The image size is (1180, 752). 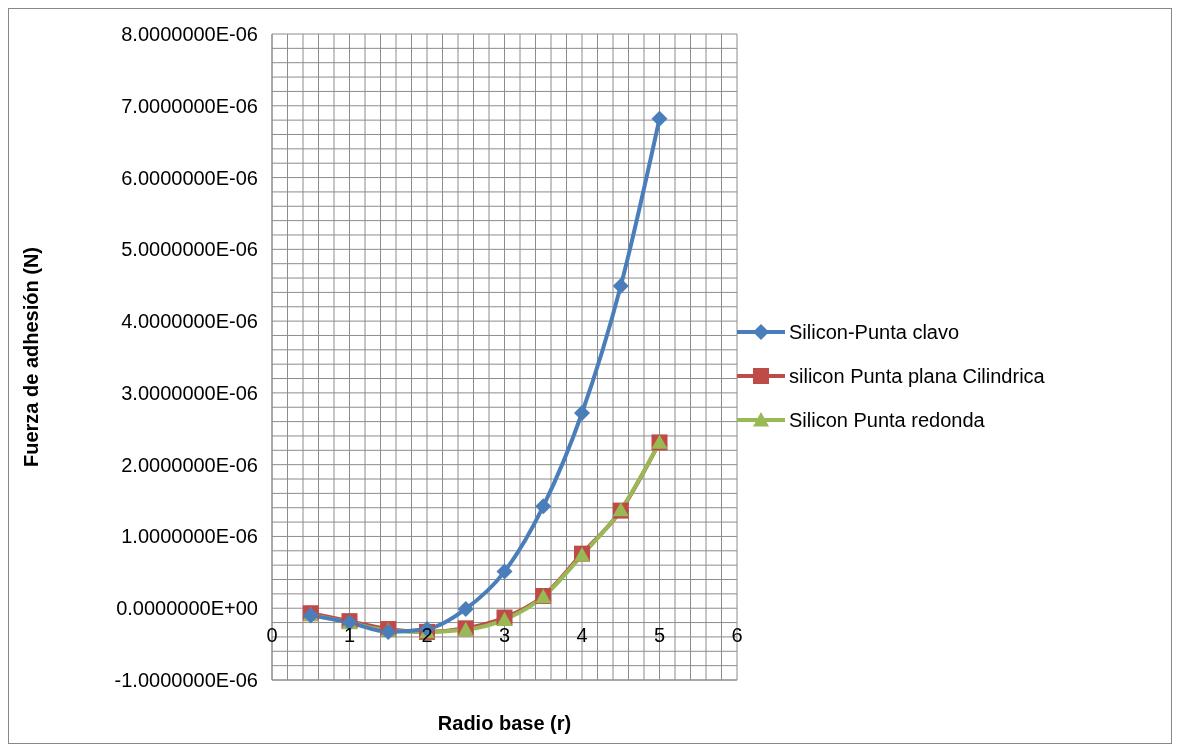 I want to click on x-axis-title: Radio base (r), so click(x=504, y=723).